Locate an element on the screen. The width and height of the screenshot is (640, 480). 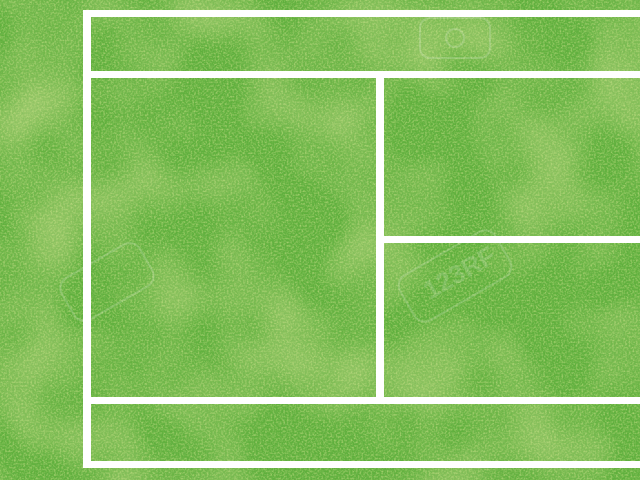
watermark-logo-mid is located at coordinates (455, 276).